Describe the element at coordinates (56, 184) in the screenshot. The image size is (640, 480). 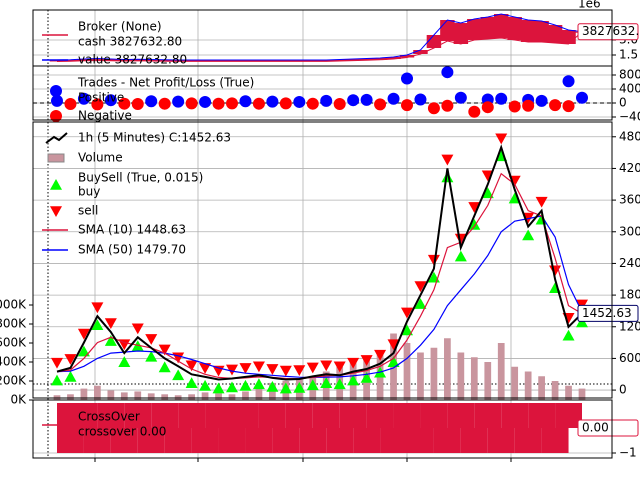
I see `legend-marker` at that location.